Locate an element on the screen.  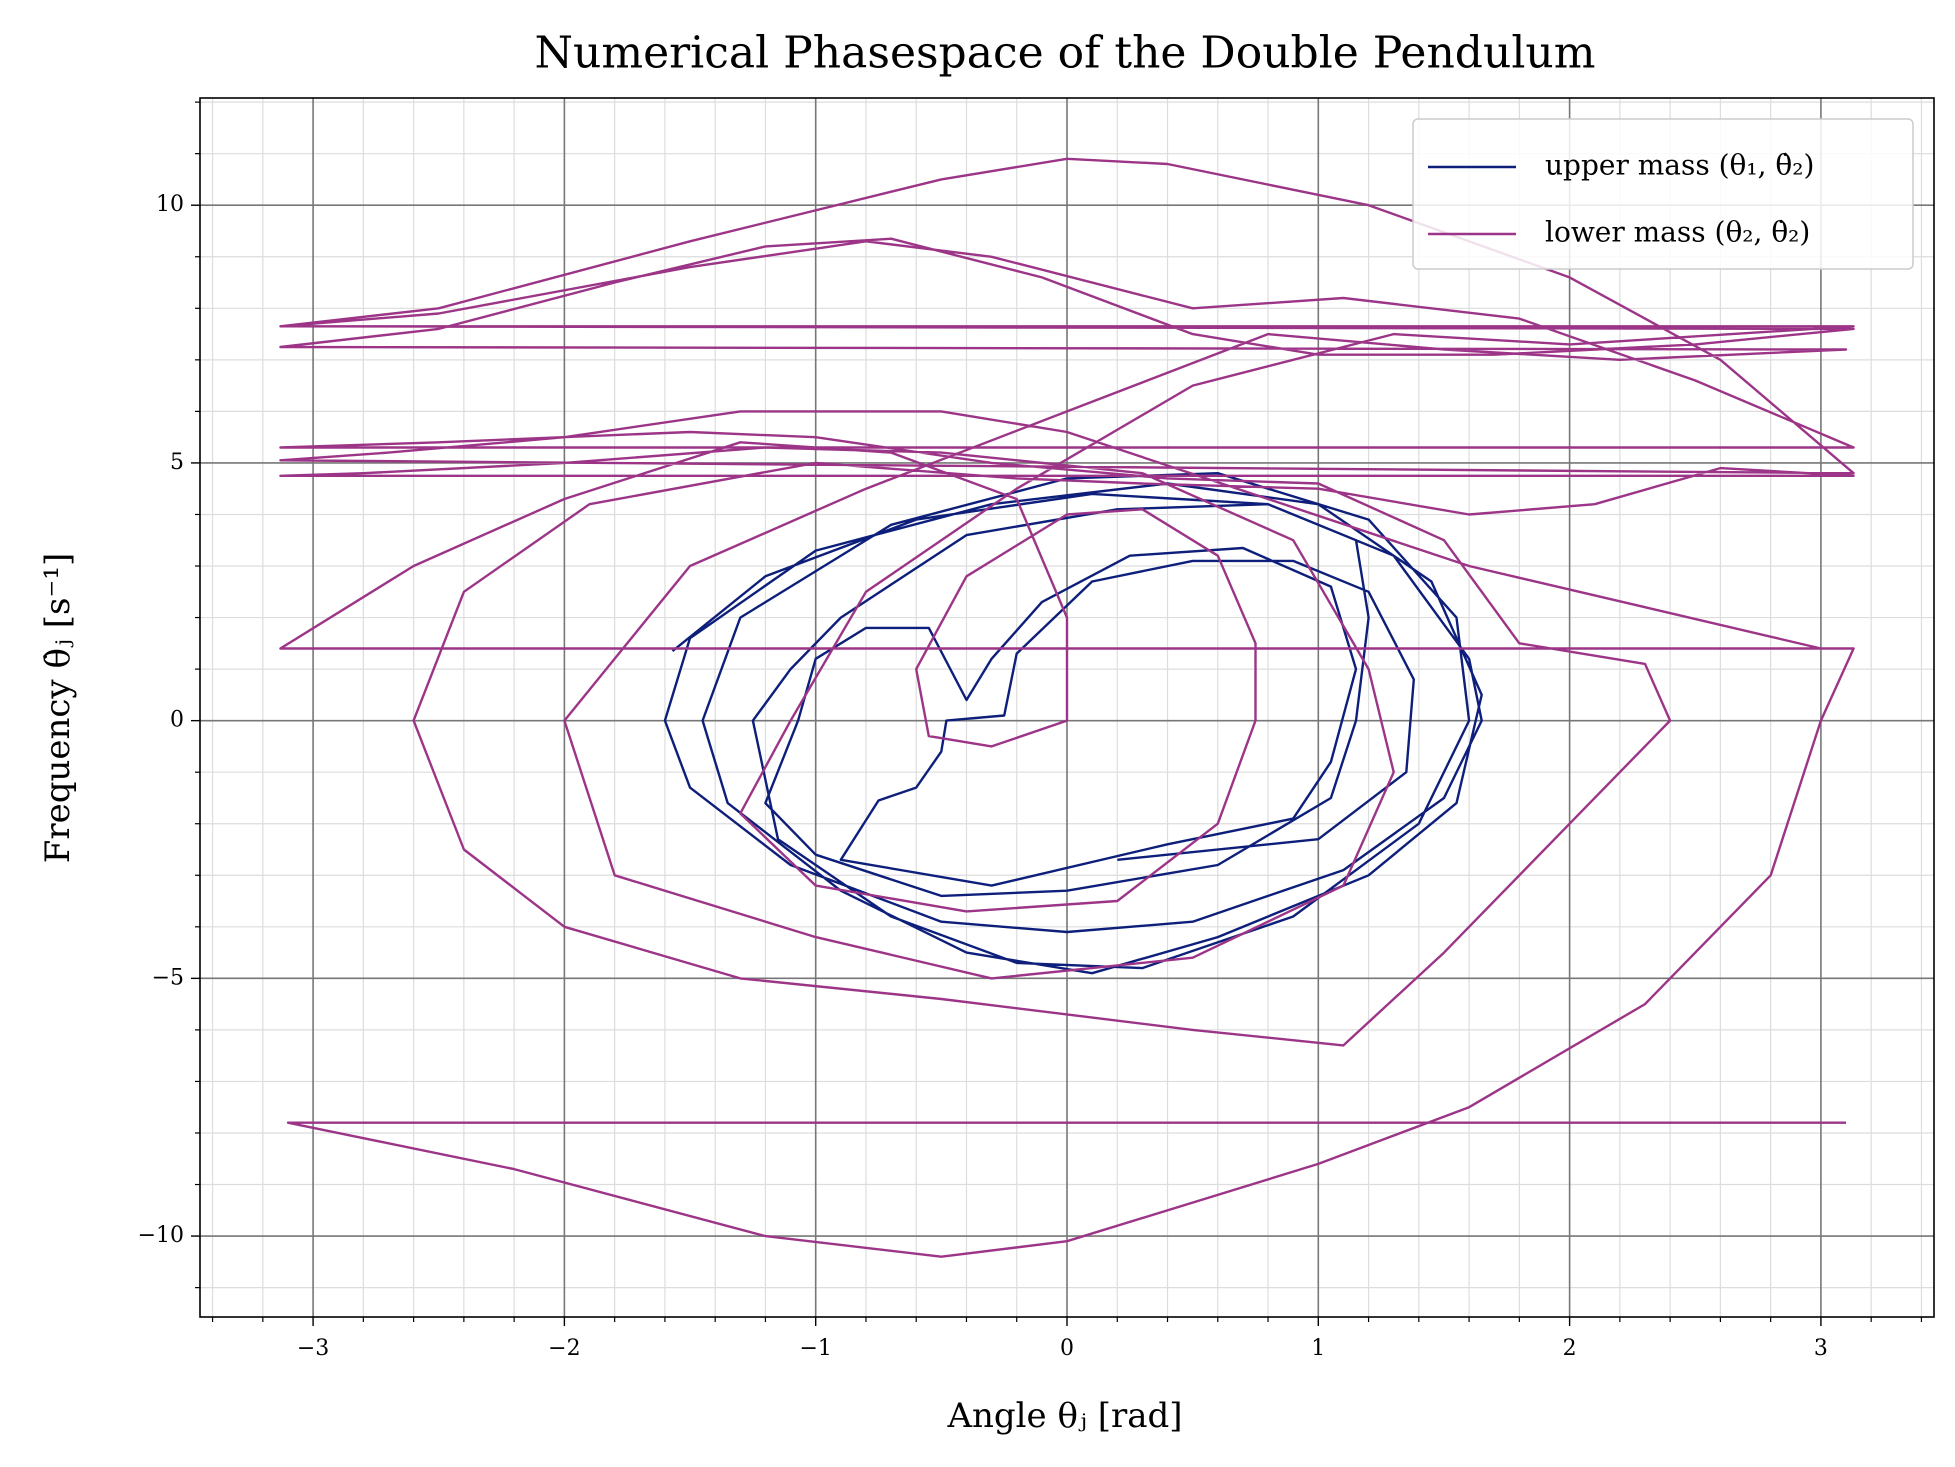
y-axis-label: Frequency θ̇ⱼ [s⁻¹] is located at coordinates (58, 708).